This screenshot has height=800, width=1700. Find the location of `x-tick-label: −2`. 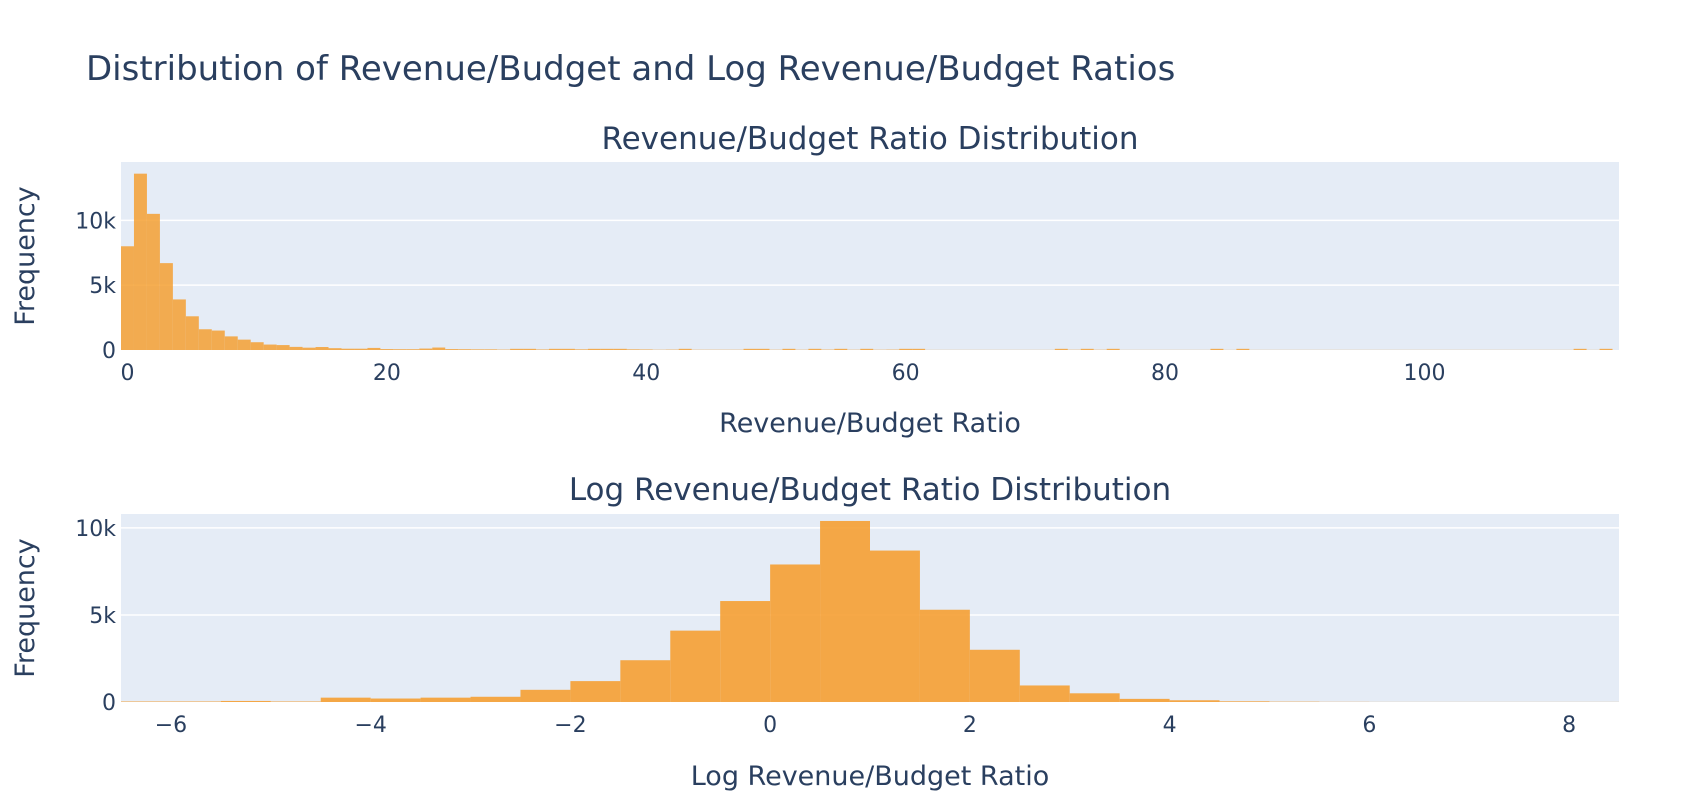

x-tick-label: −2 is located at coordinates (570, 725).